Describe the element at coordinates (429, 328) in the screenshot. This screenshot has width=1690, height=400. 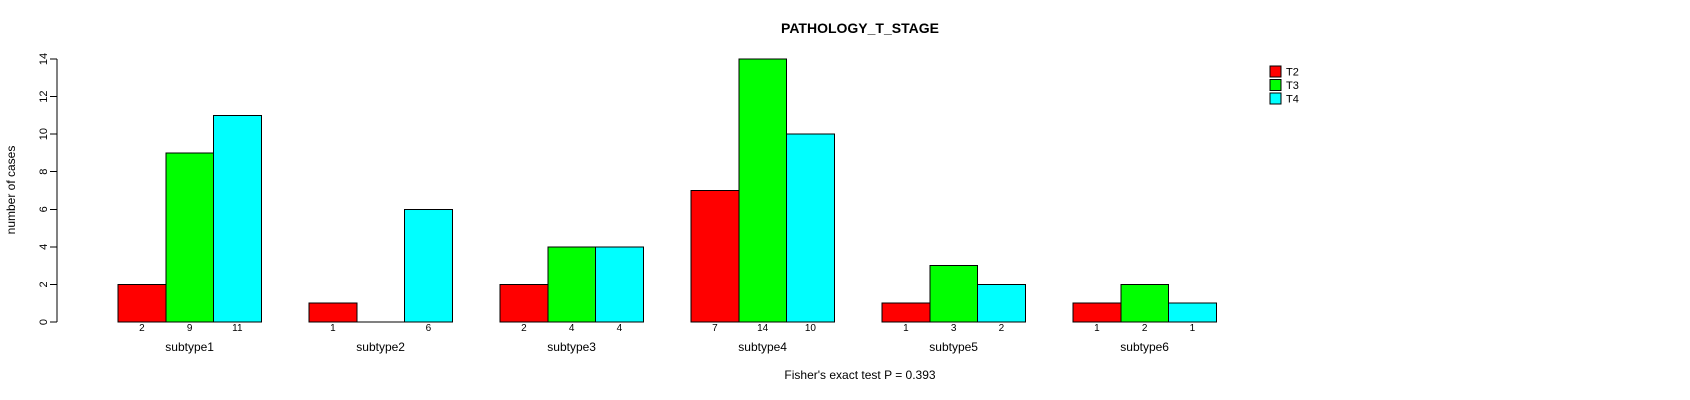
I see `bar-value-label: 6` at that location.